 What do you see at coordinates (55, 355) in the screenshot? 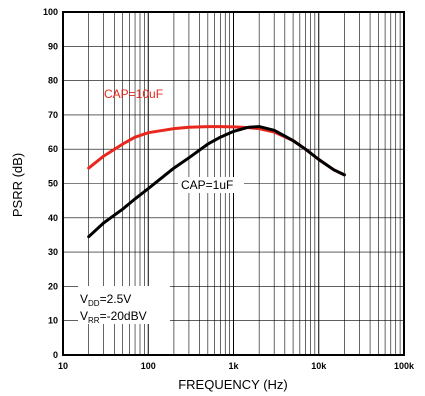
I see `y-tick-label: 0` at bounding box center [55, 355].